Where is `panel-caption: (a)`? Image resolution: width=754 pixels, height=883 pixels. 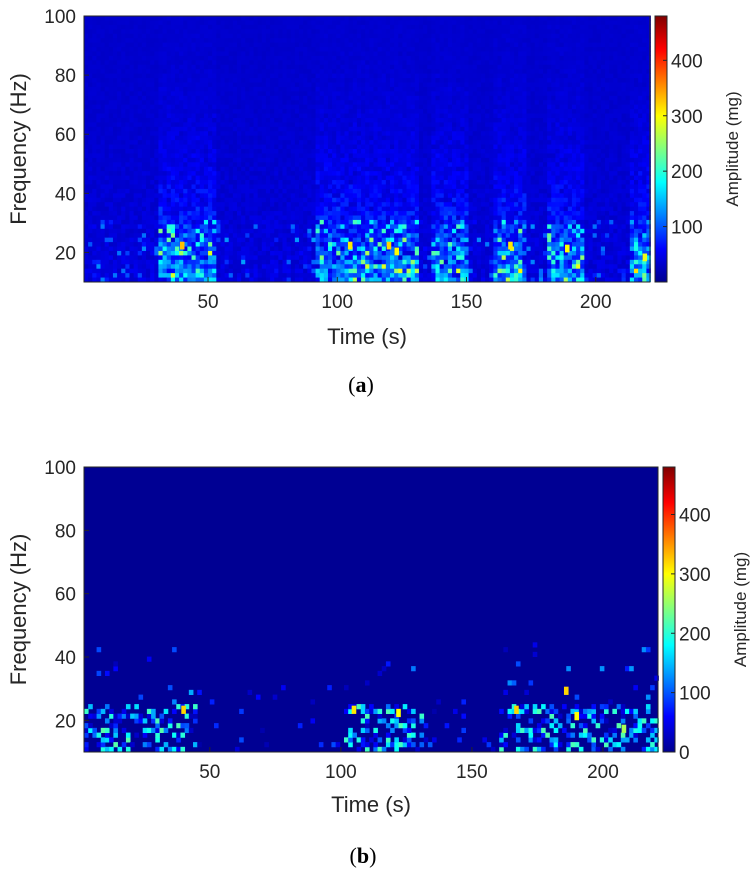 panel-caption: (a) is located at coordinates (361, 384).